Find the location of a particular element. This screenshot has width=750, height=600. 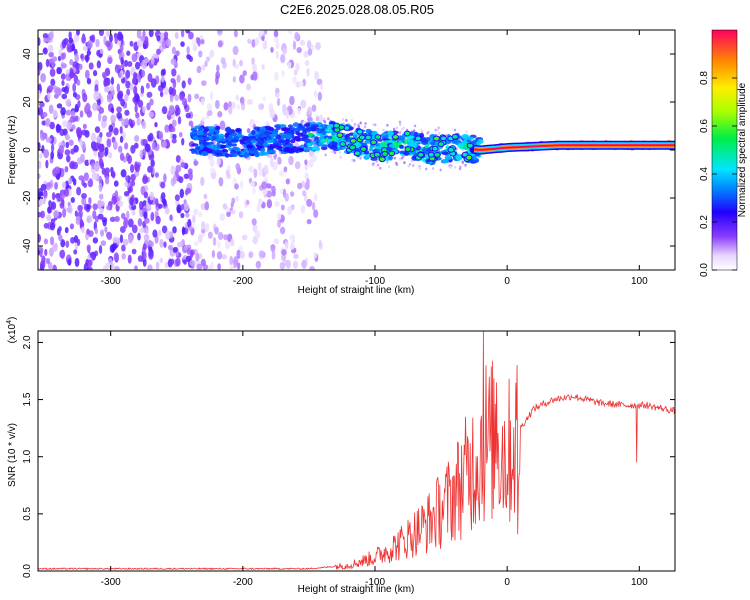

snr-y-tick-label: 2.0 is located at coordinates (27, 342).